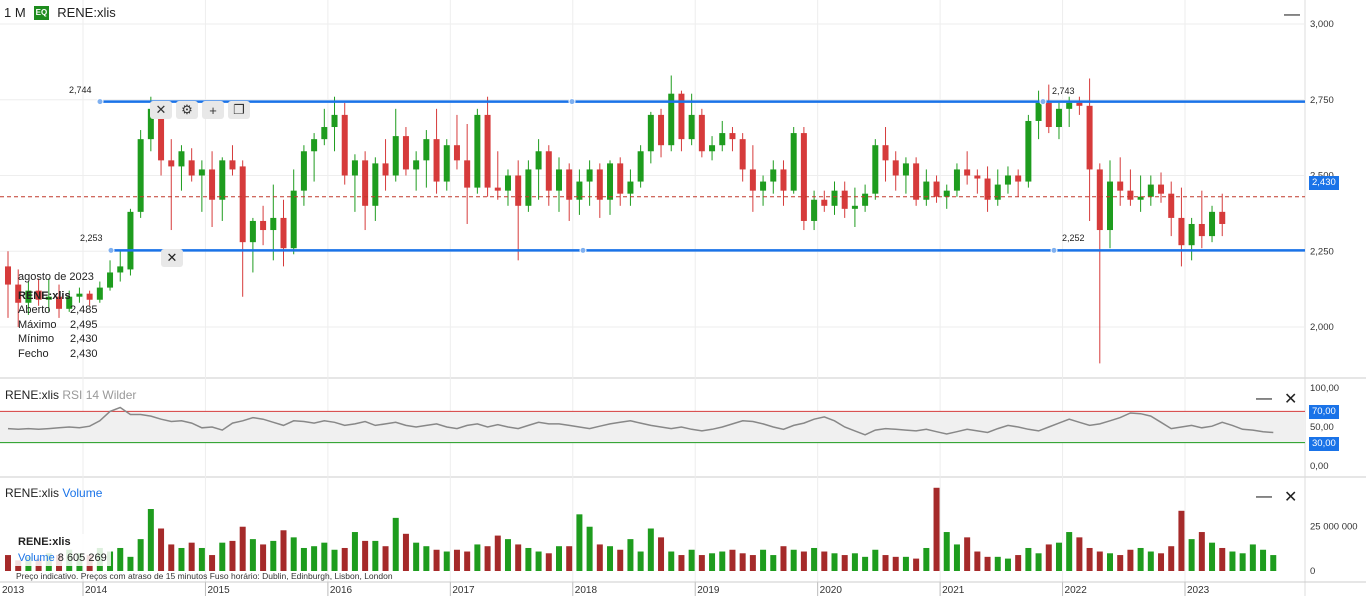 Image resolution: width=1366 pixels, height=608 pixels. Describe the element at coordinates (1322, 427) in the screenshot. I see `rsi-tick-label: 50,00` at that location.